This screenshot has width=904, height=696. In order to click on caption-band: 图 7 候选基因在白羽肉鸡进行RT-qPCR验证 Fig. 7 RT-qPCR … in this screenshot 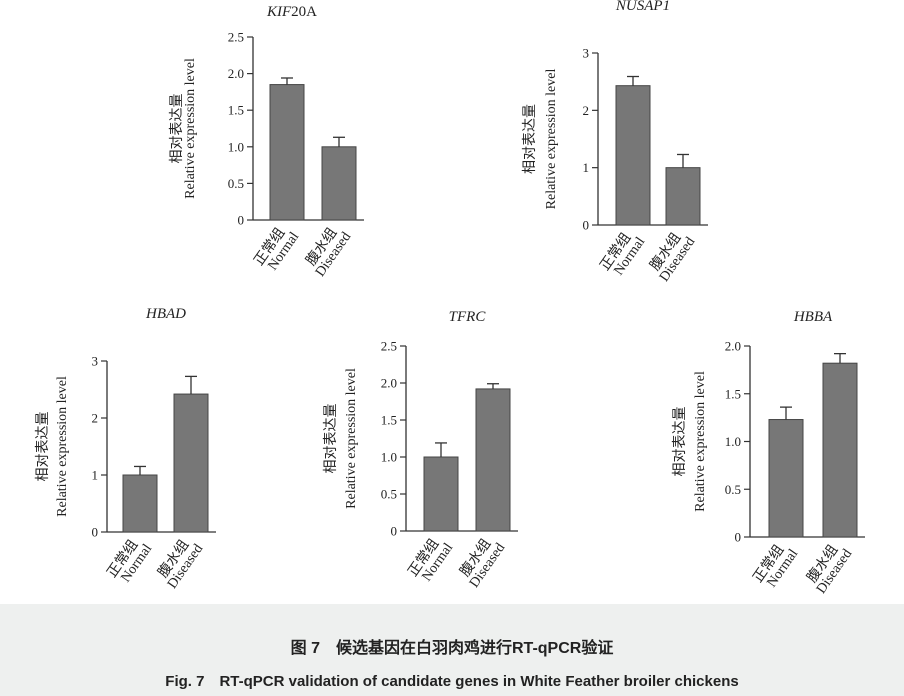, I will do `click(452, 650)`.